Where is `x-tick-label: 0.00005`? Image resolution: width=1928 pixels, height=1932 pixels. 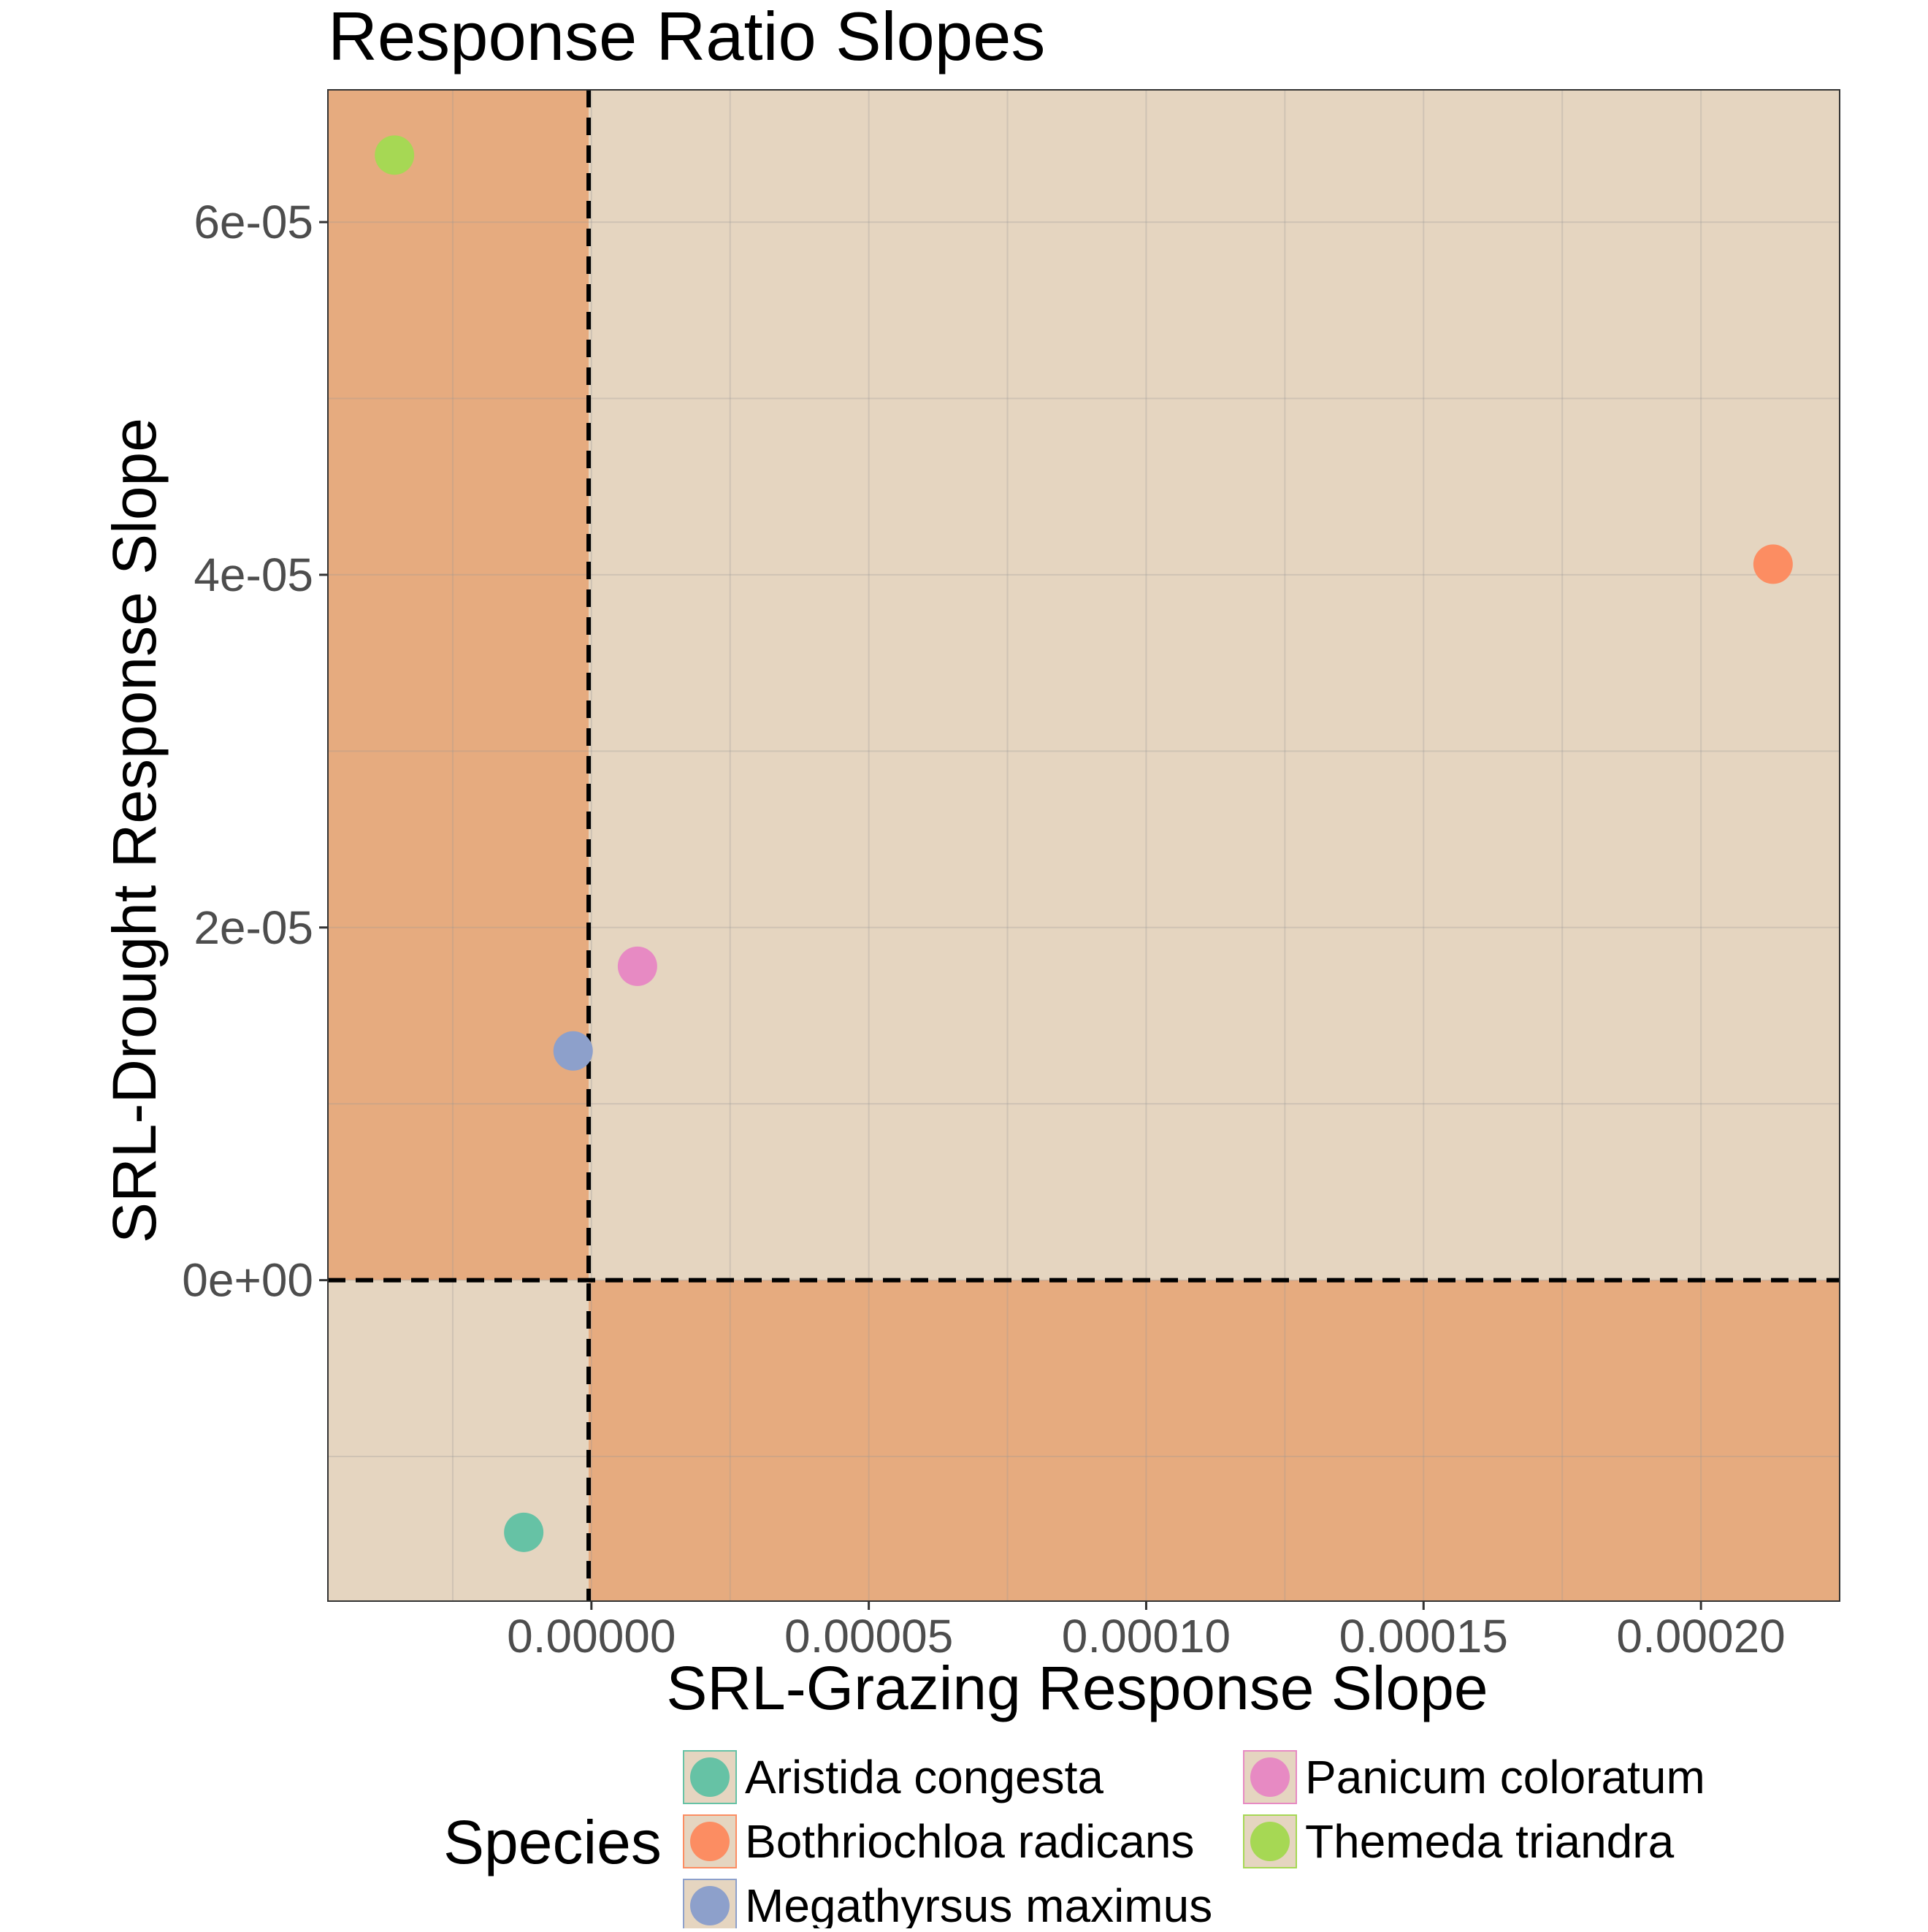
x-tick-label: 0.00005 is located at coordinates (868, 1636).